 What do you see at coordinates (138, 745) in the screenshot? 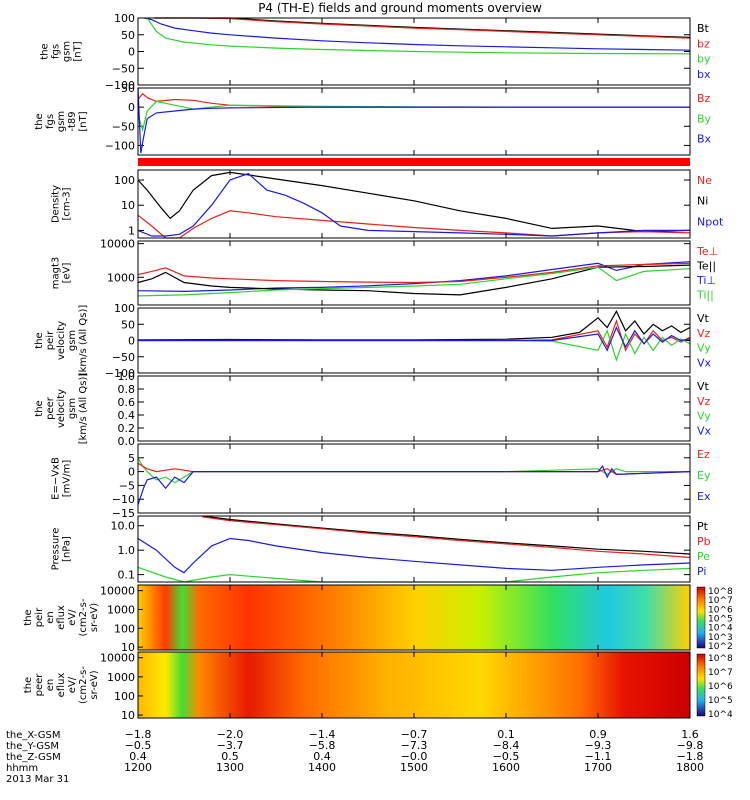
I see `ephemeris-value: −0.5` at bounding box center [138, 745].